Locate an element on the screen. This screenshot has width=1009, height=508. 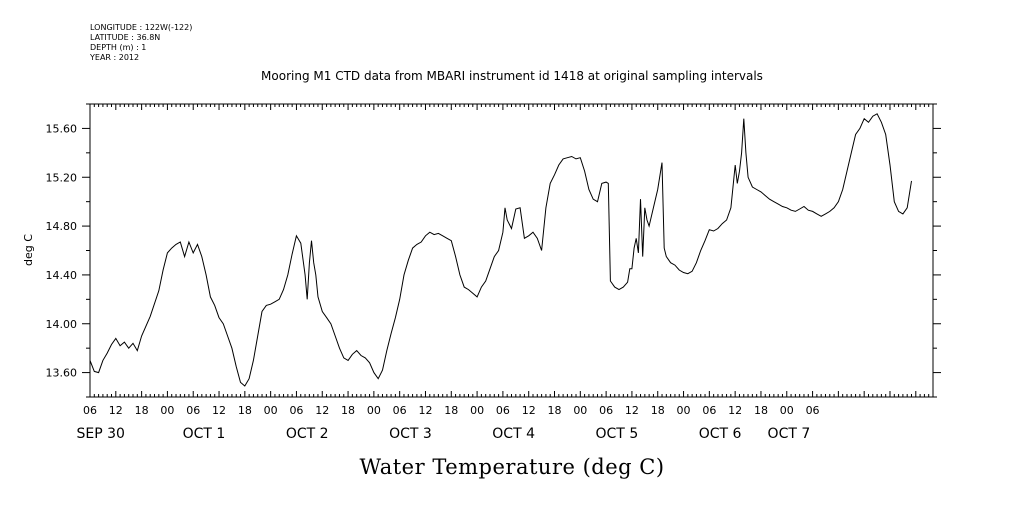
x-day-label: OCT 4 is located at coordinates (513, 434).